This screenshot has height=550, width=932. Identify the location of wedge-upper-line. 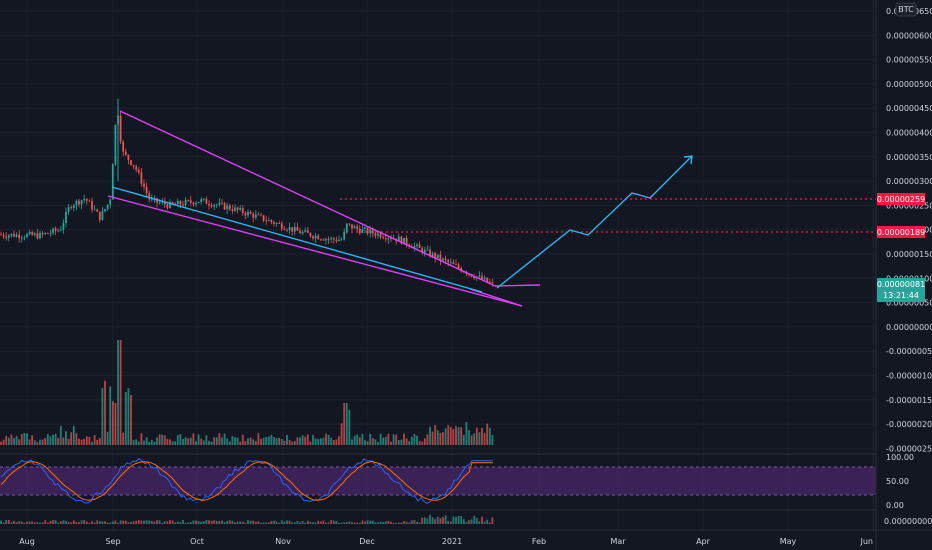
(307, 198).